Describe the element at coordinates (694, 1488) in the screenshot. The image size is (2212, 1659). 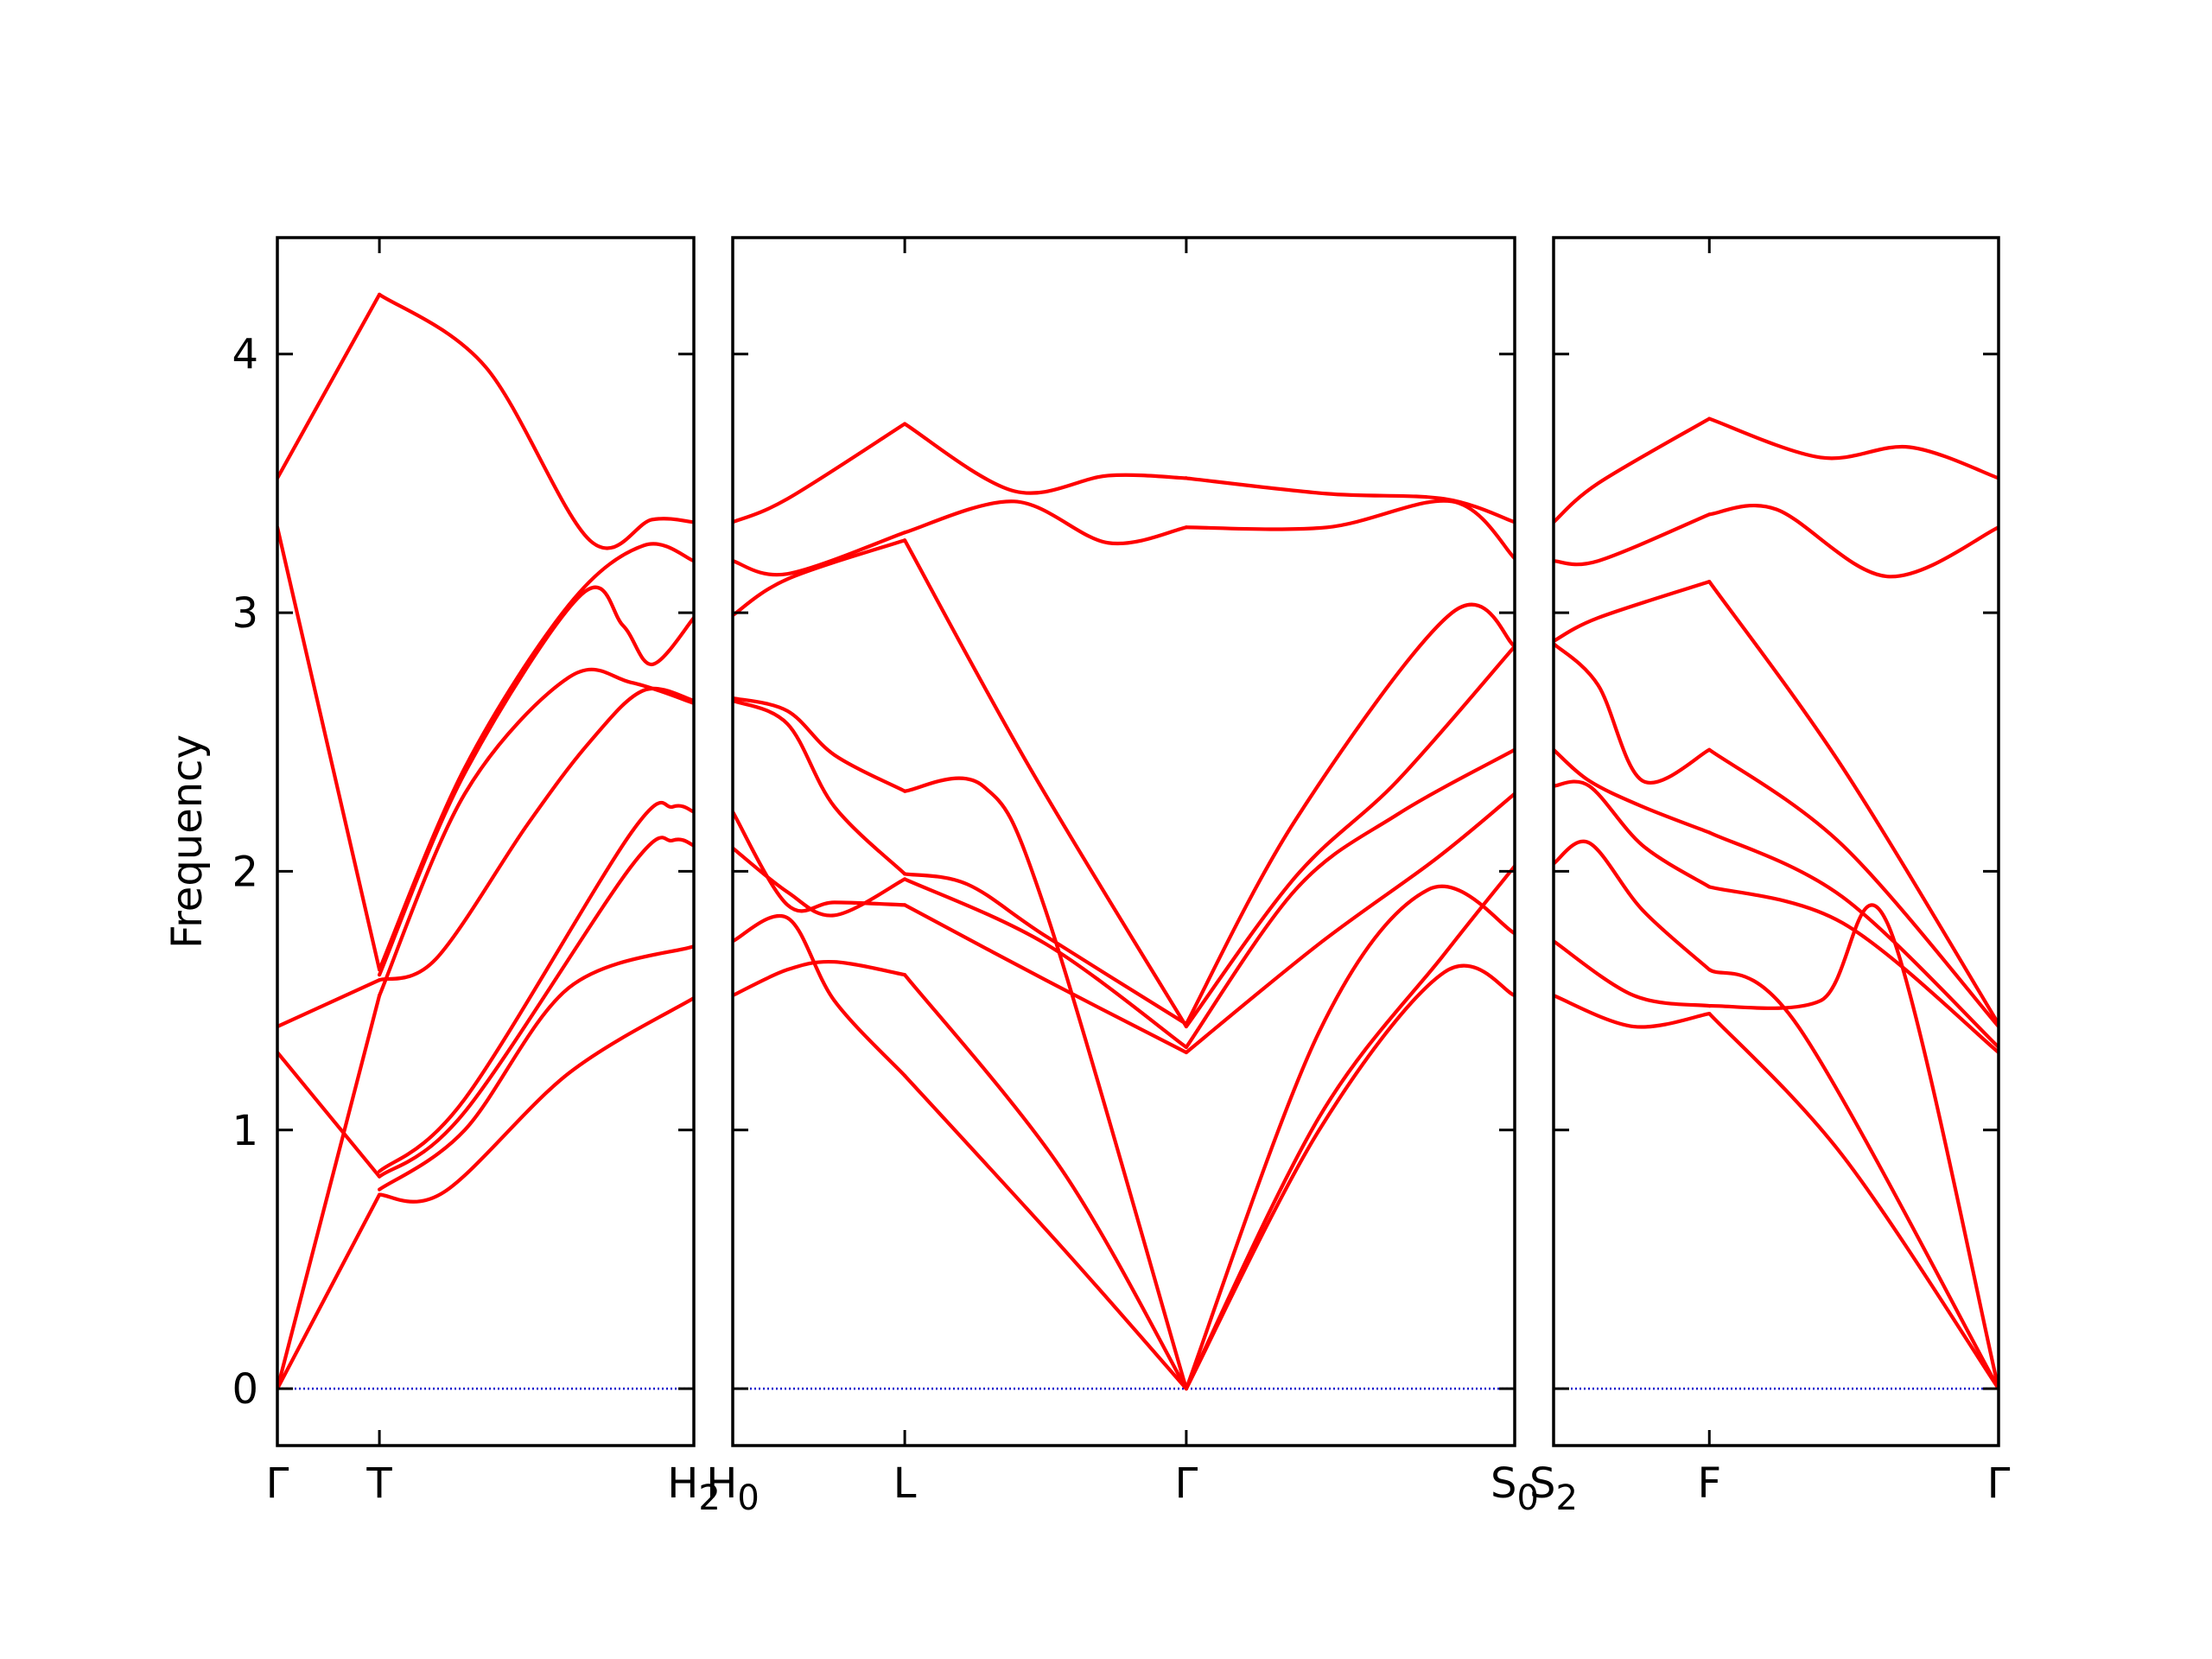
I see `x-tick-label: H2` at that location.